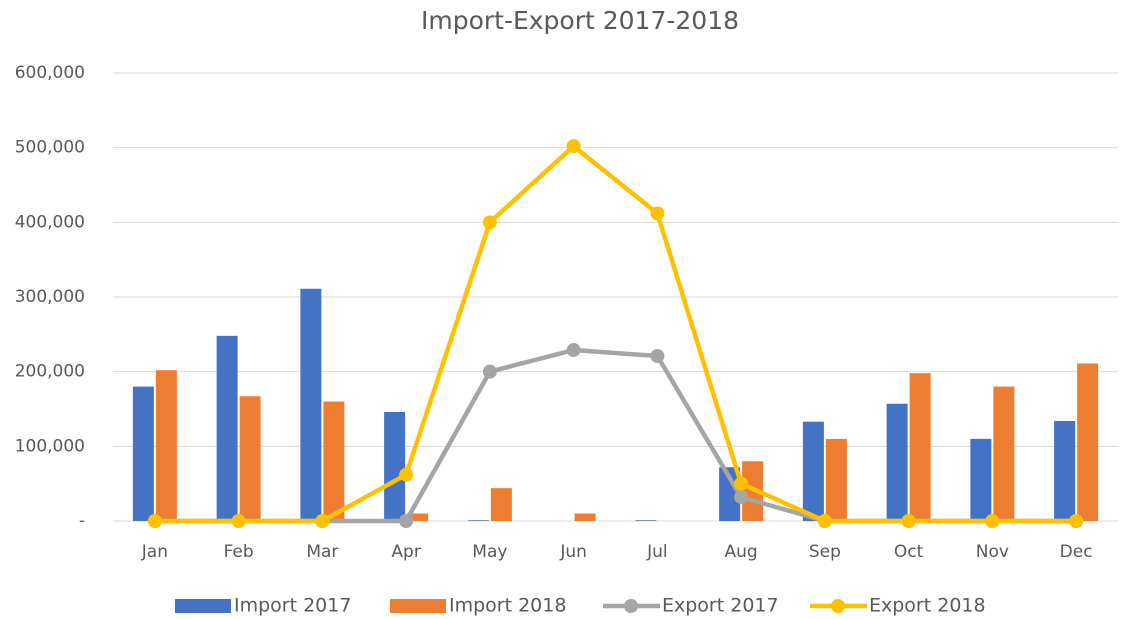 The image size is (1145, 619). What do you see at coordinates (1076, 552) in the screenshot?
I see `x-tick-label: Dec` at bounding box center [1076, 552].